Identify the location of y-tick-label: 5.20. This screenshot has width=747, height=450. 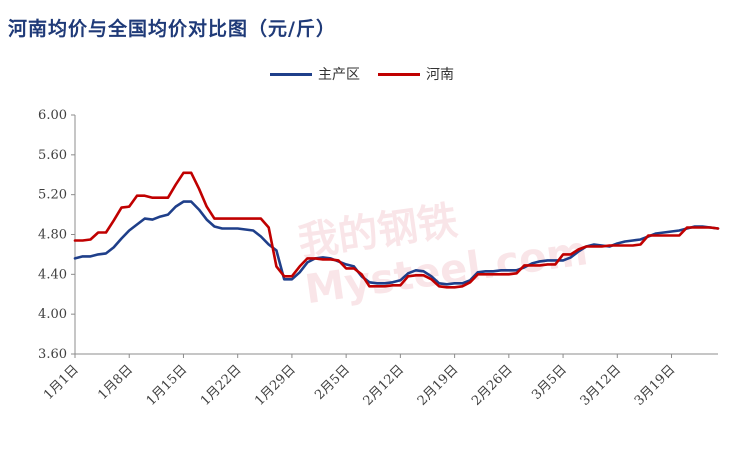
(52, 195).